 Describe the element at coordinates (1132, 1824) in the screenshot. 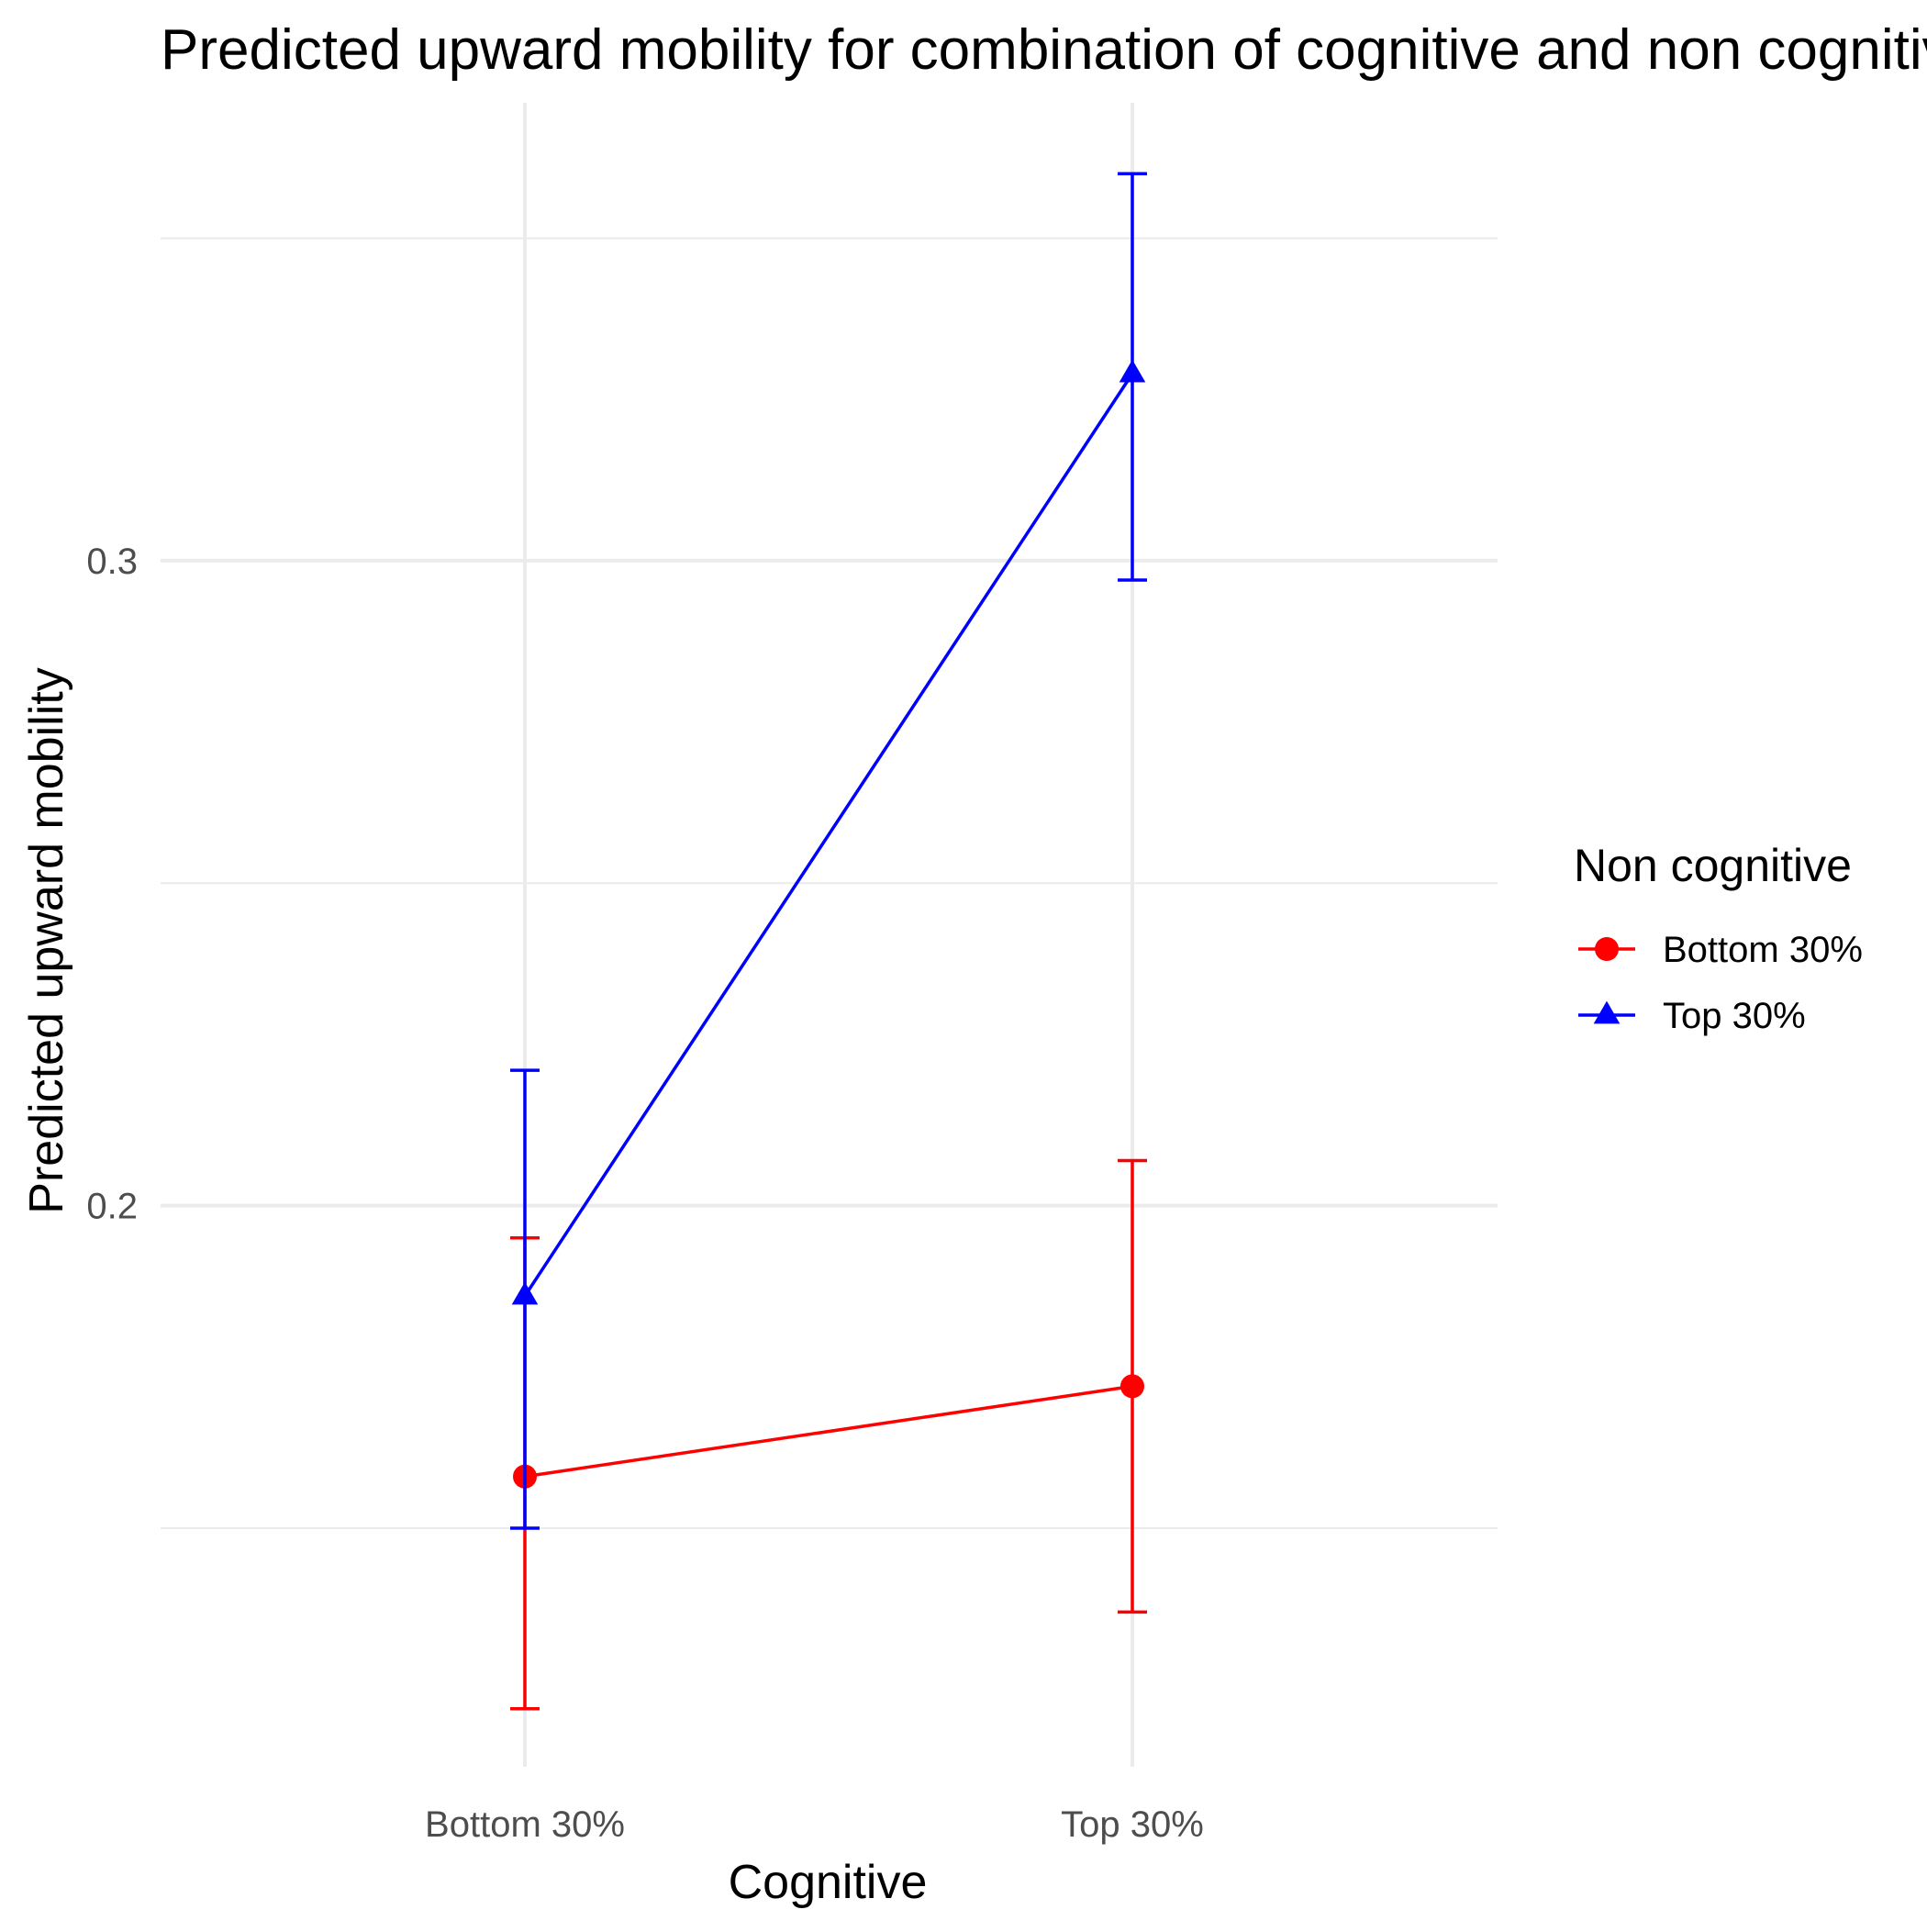

I see `x-tick-label: Top 30%` at that location.